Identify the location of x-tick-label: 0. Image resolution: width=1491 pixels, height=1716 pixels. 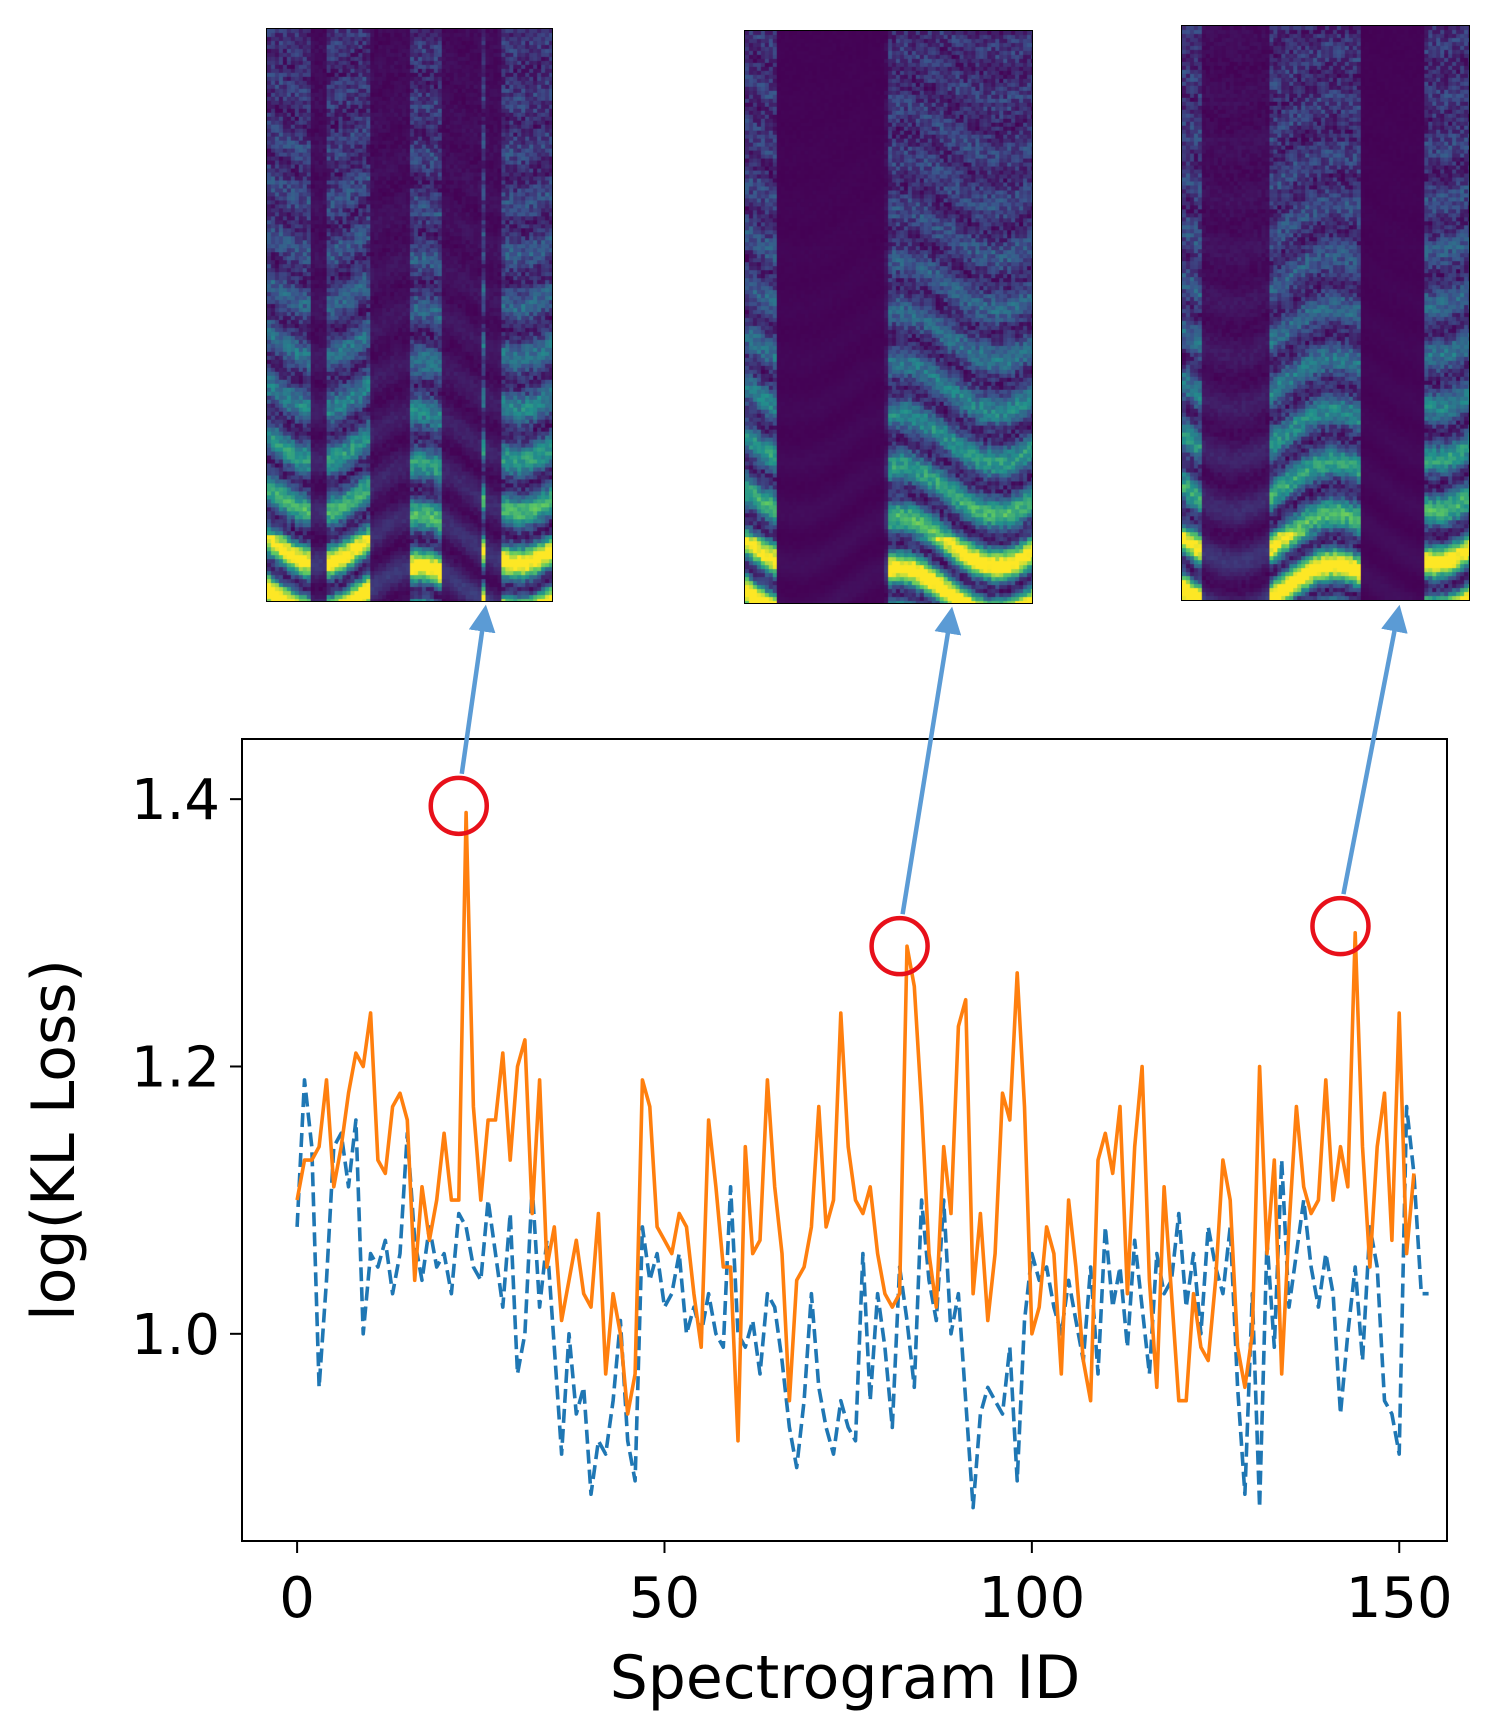
(297, 1598).